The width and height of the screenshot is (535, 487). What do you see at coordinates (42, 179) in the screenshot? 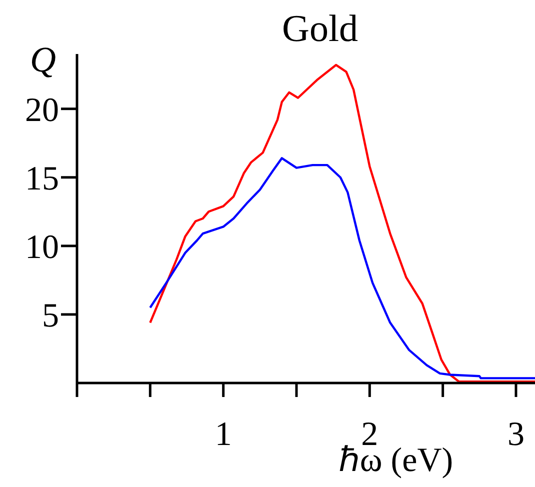
I see `y-tick-label: 15` at bounding box center [42, 179].